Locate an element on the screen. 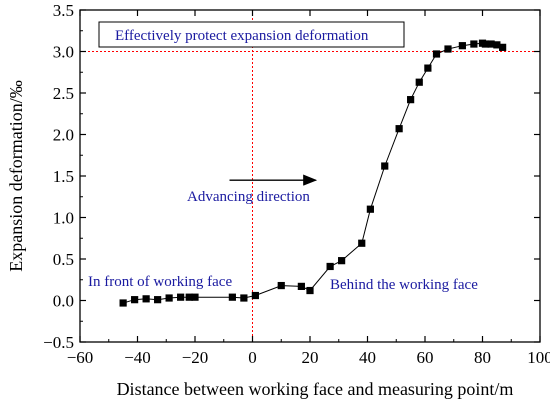  y-tick-label: 0.5 is located at coordinates (63, 259).